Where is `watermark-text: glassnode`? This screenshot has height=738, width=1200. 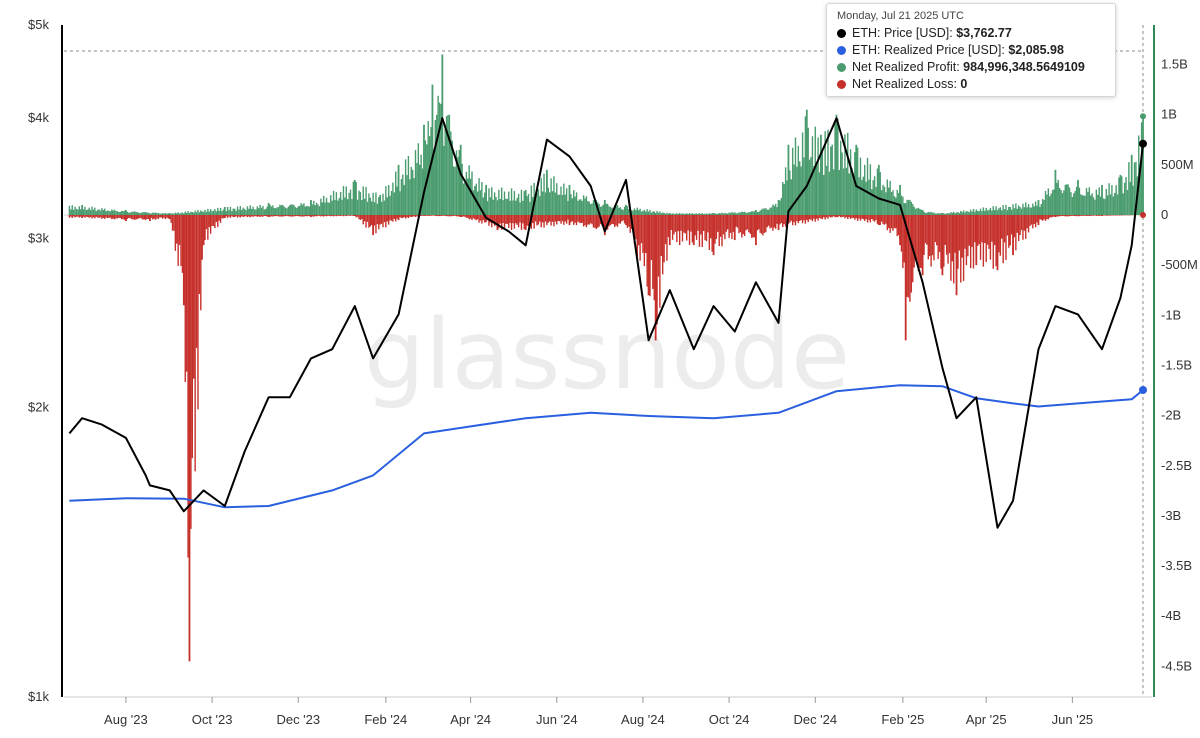 watermark-text: glassnode is located at coordinates (607, 355).